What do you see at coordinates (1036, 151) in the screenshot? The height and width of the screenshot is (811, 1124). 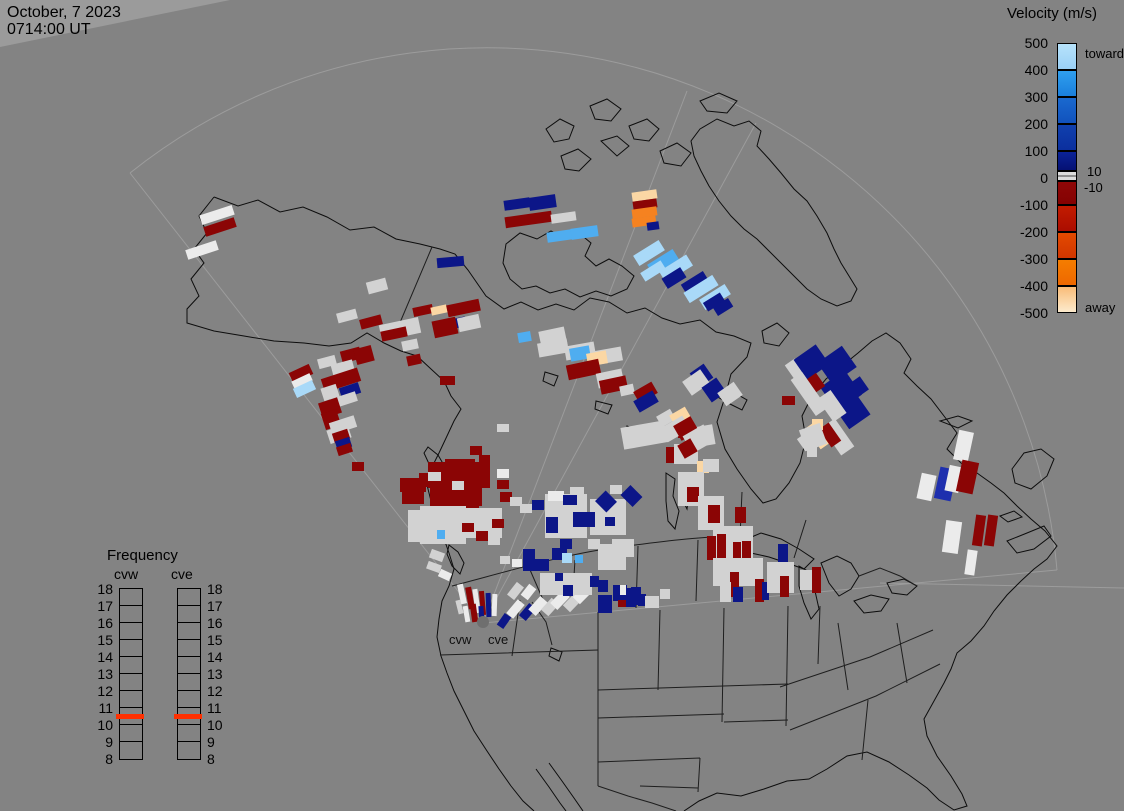 I see `velocity-tick-label: 100` at bounding box center [1036, 151].